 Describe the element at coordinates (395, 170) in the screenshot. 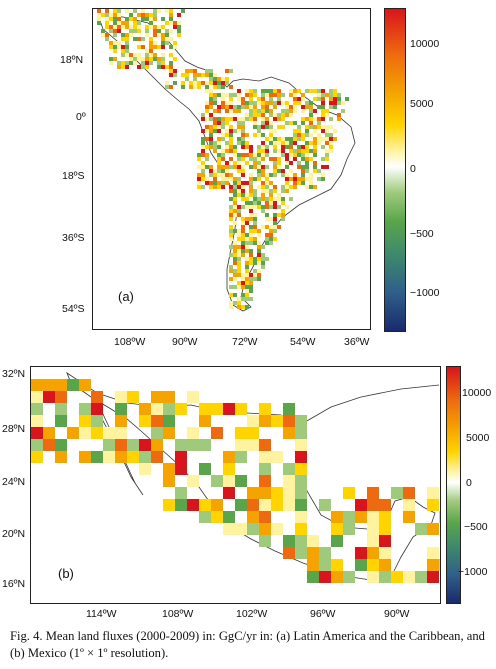

I see `colorbar-a` at that location.